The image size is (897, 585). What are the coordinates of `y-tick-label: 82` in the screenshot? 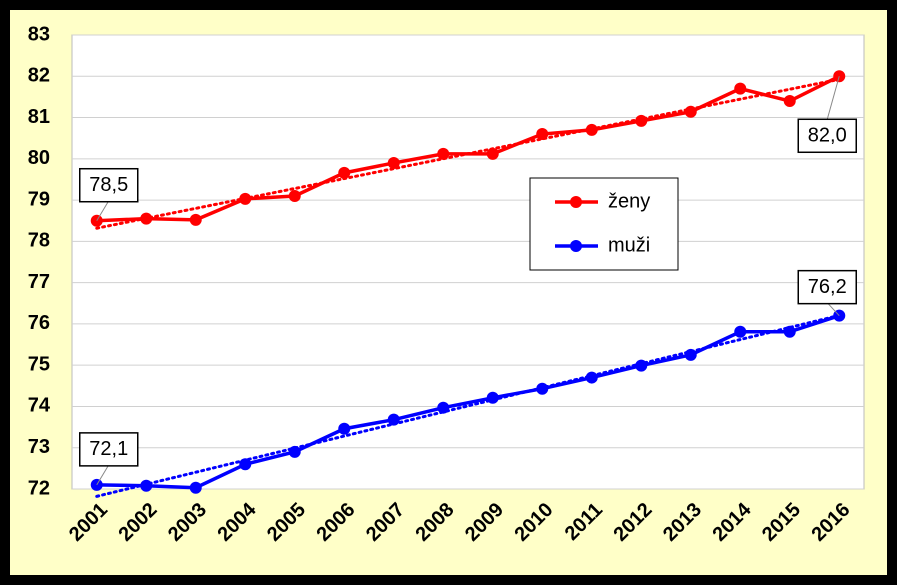 It's located at (39, 76).